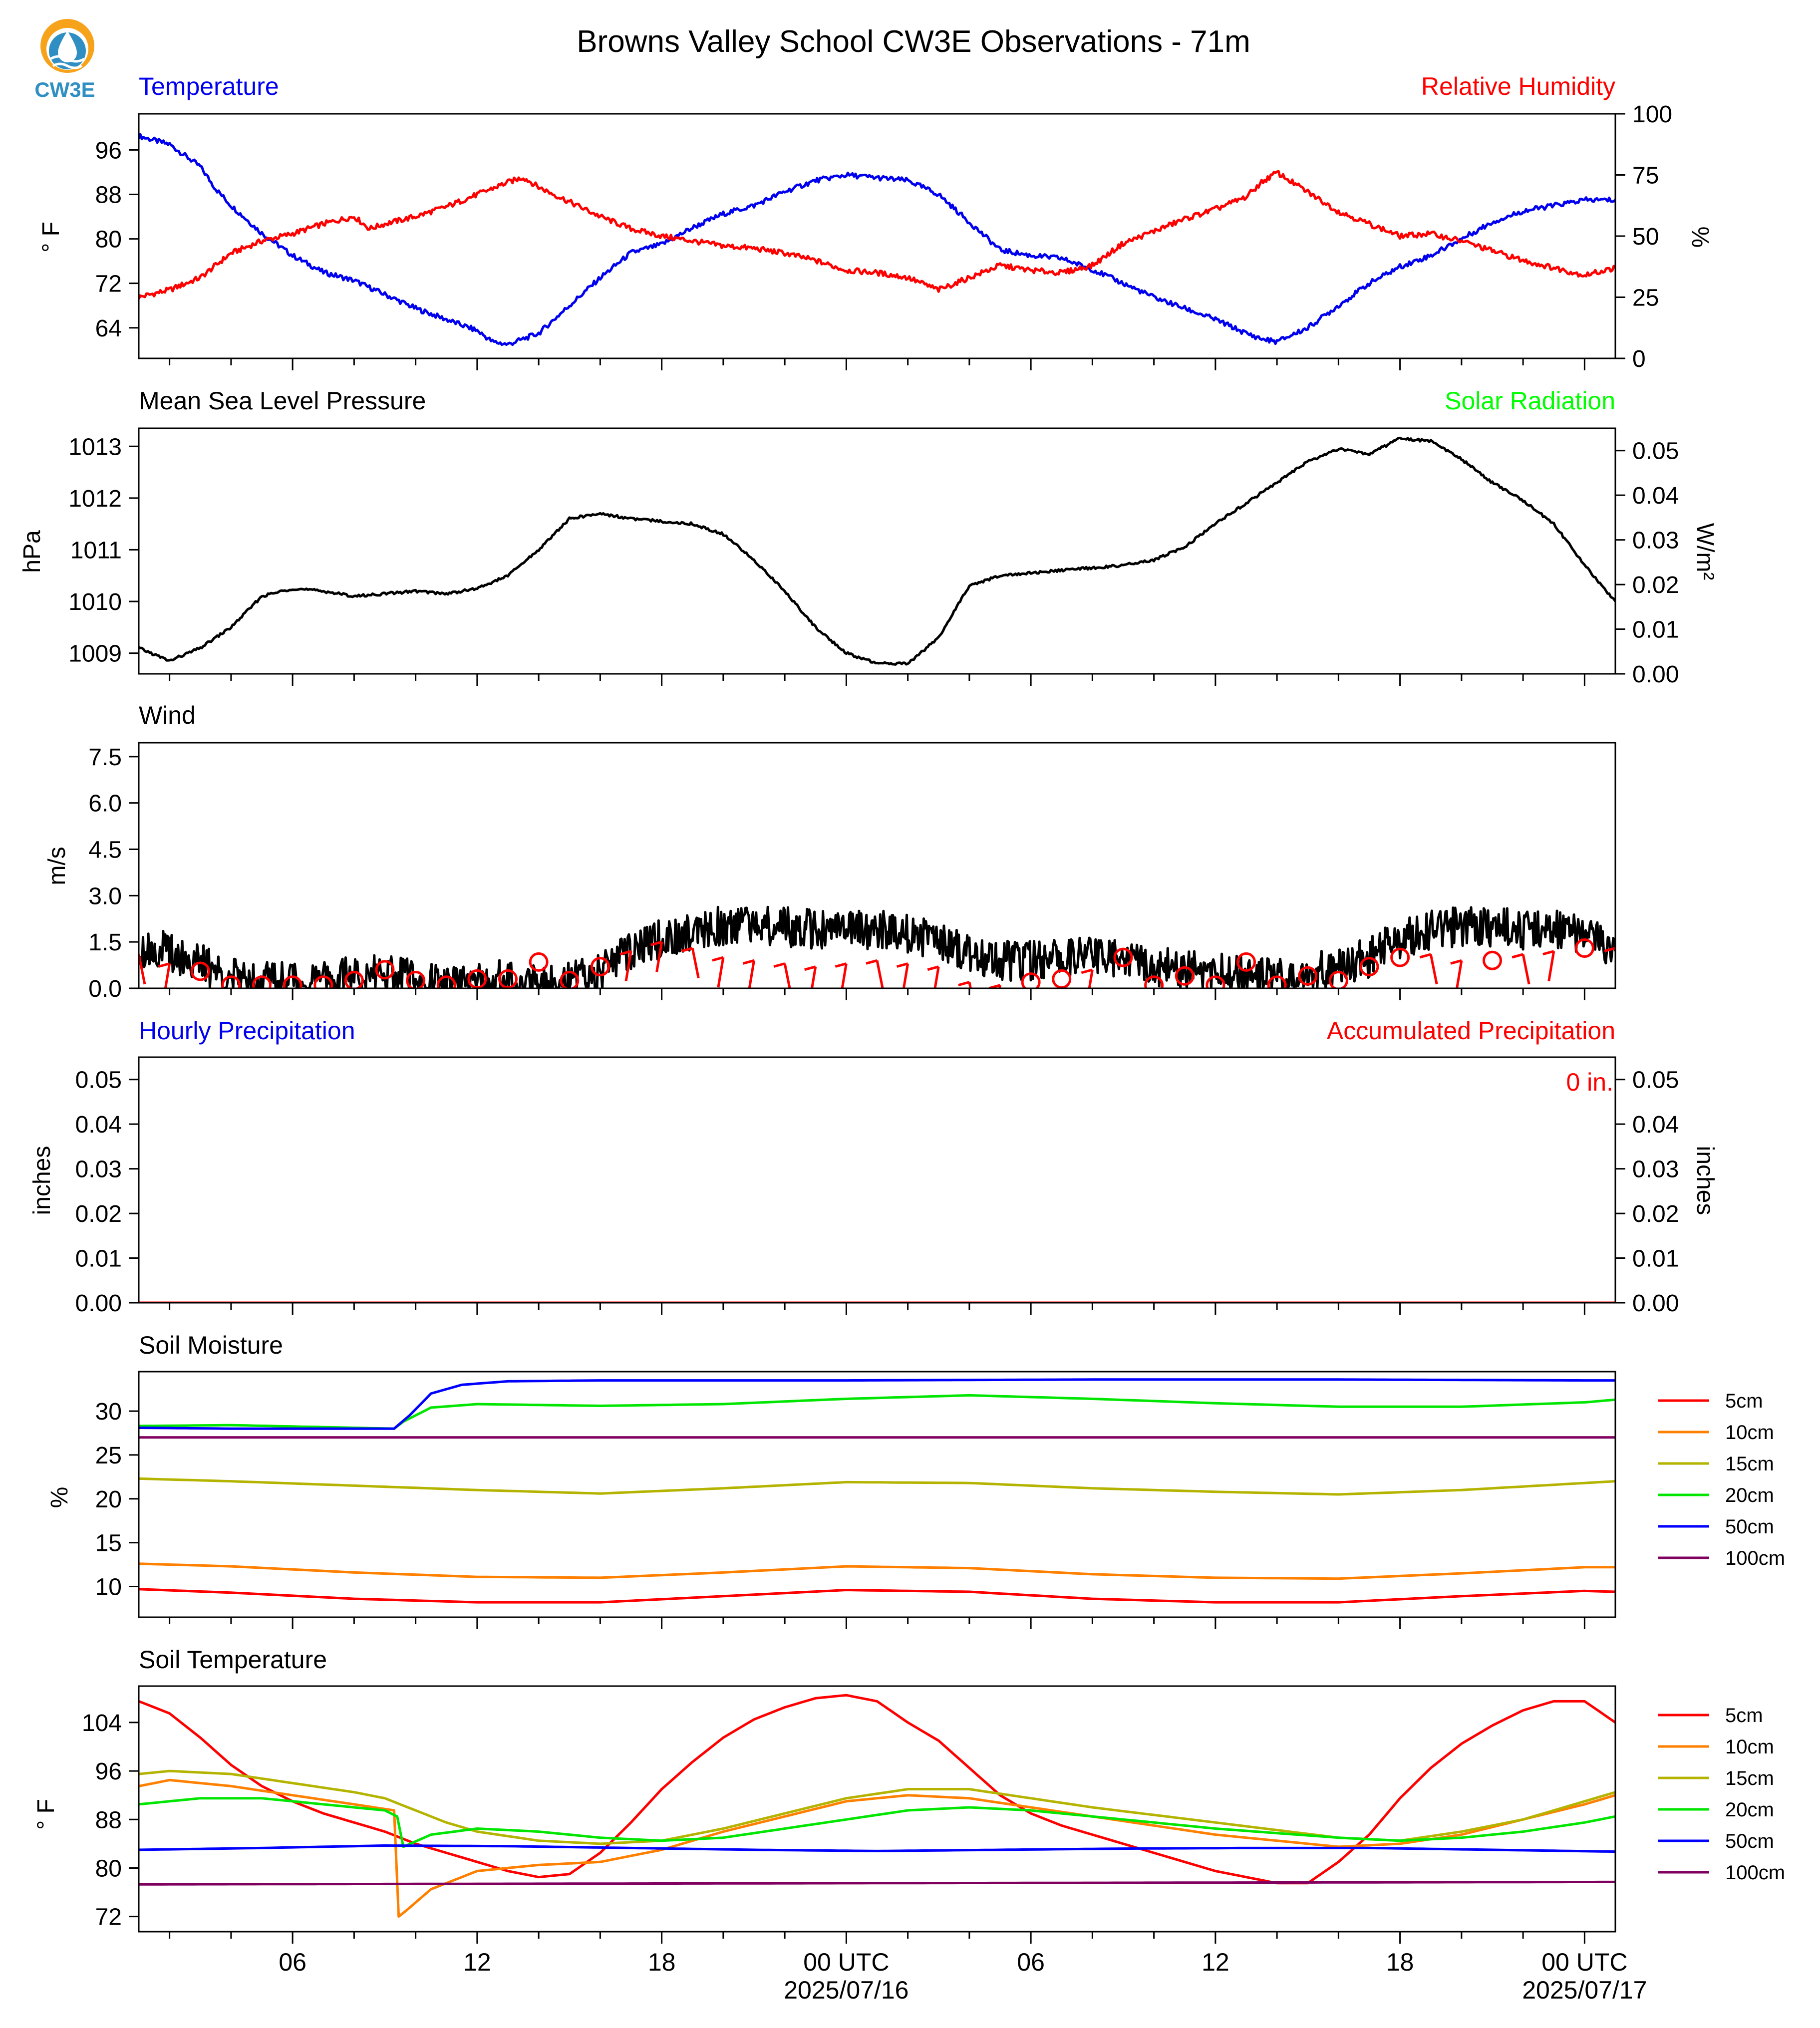 The image size is (1820, 2028). Describe the element at coordinates (108, 150) in the screenshot. I see `y-tick-label: 96` at that location.